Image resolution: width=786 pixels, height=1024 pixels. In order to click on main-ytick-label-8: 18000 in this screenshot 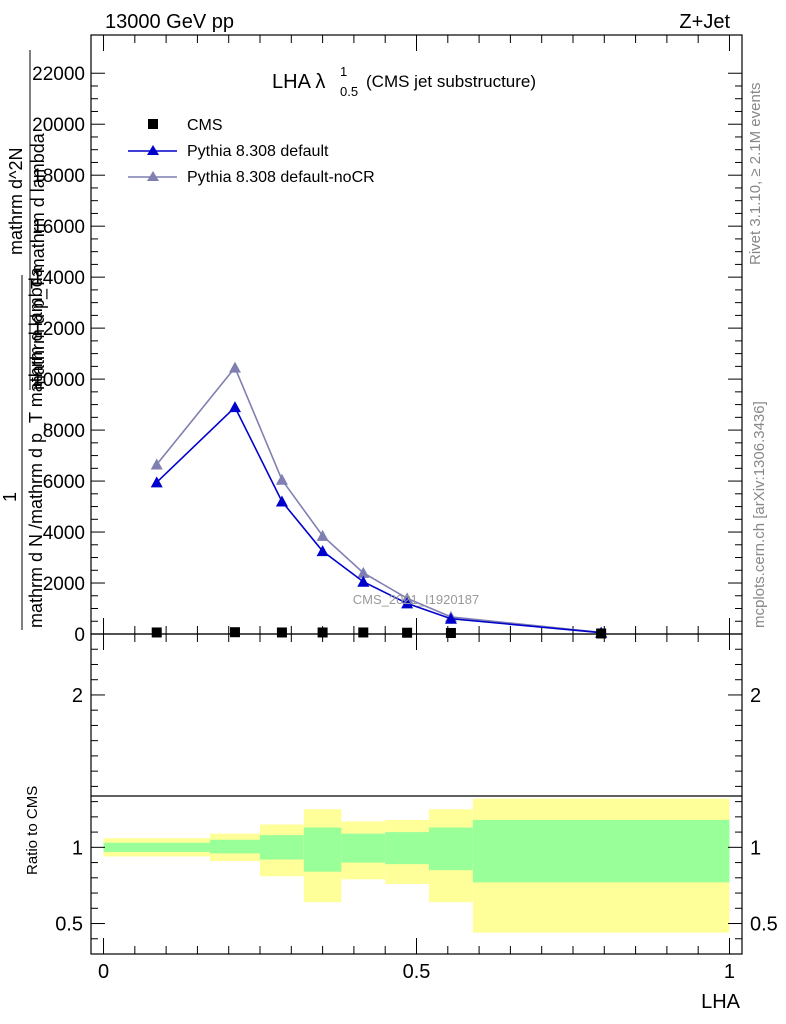, I will do `click(58, 176)`.